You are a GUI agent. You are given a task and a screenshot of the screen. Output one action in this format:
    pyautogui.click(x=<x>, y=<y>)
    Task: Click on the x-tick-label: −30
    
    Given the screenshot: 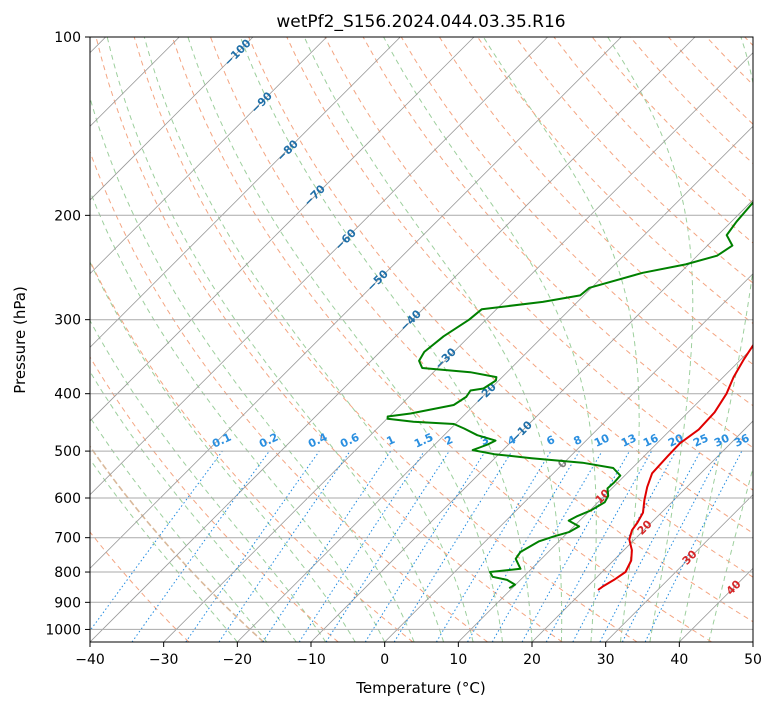 What is the action you would take?
    pyautogui.click(x=164, y=660)
    